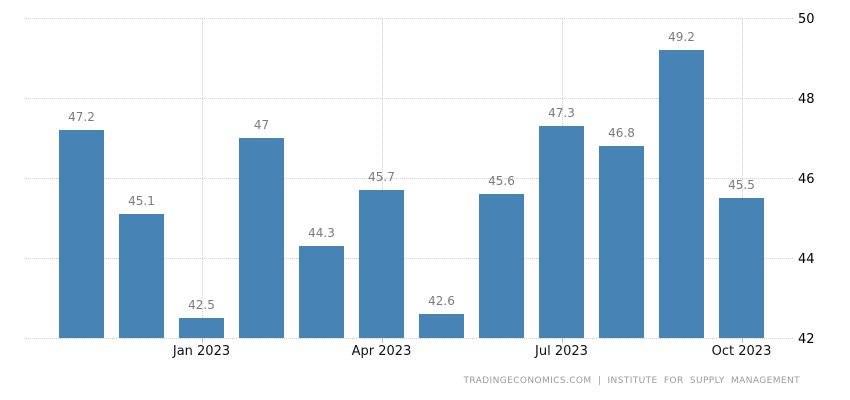  Describe the element at coordinates (806, 259) in the screenshot. I see `y-axis-tick-label: 44` at that location.